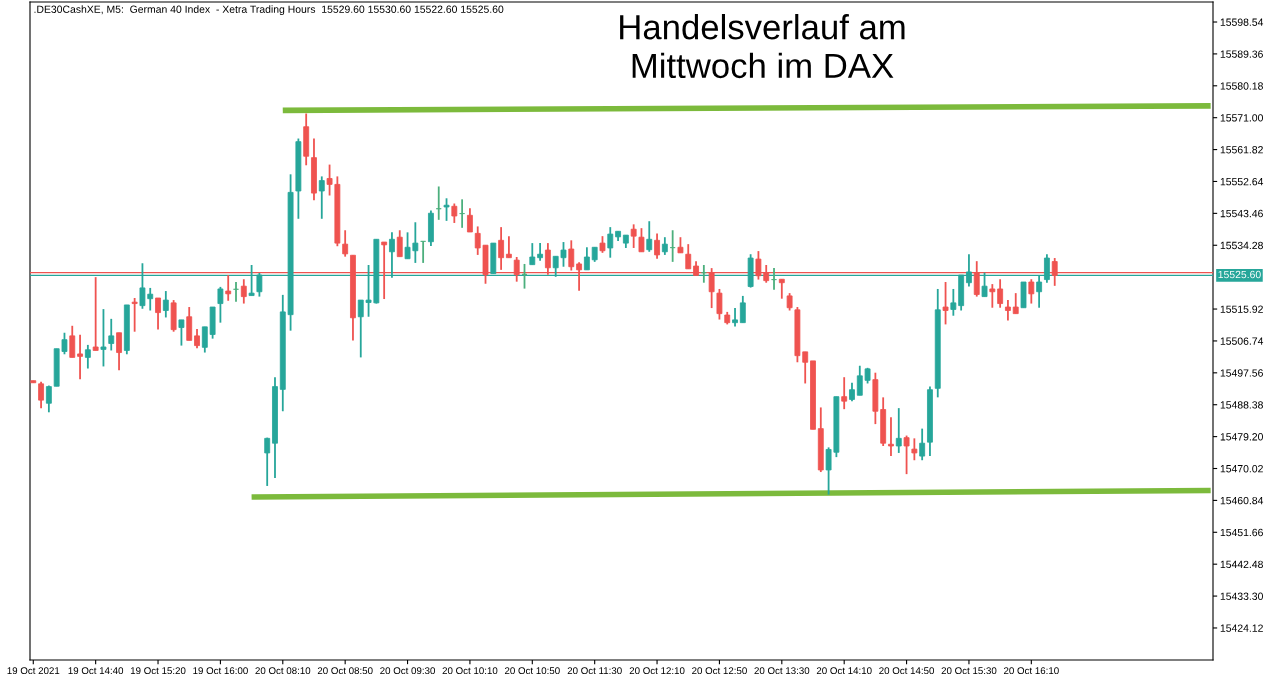  What do you see at coordinates (782, 671) in the screenshot?
I see `x-tick-label: 20 Oct 13:30` at bounding box center [782, 671].